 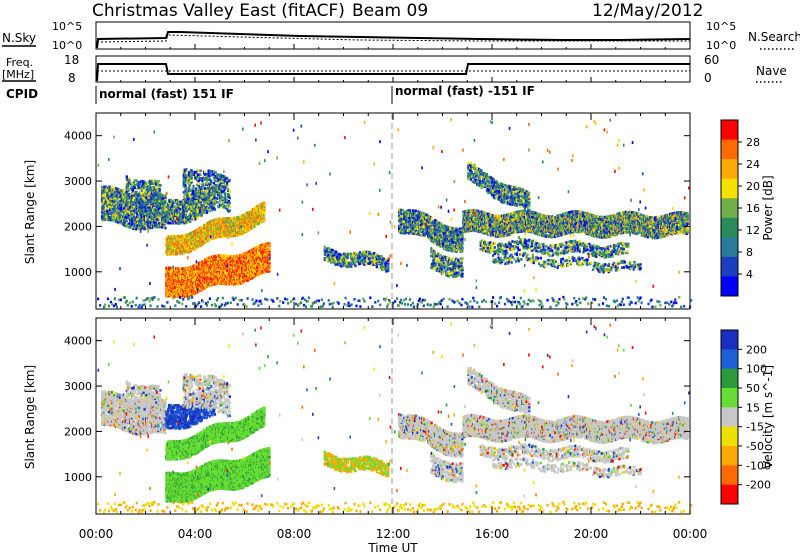 What do you see at coordinates (721, 45) in the screenshot?
I see `noise-right-tick-bottom: 10^0` at bounding box center [721, 45].